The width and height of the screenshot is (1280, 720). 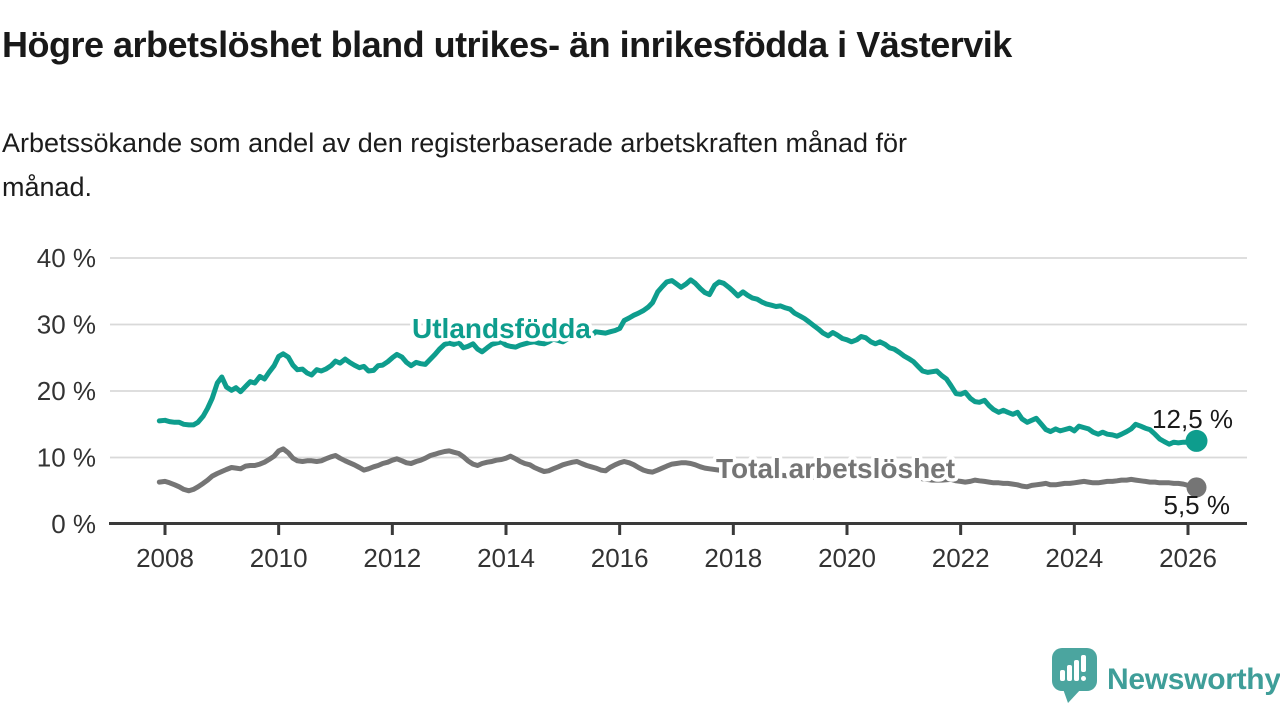 I want to click on end-value-label-utlandsfodda: 12,5 %, so click(x=1192, y=419).